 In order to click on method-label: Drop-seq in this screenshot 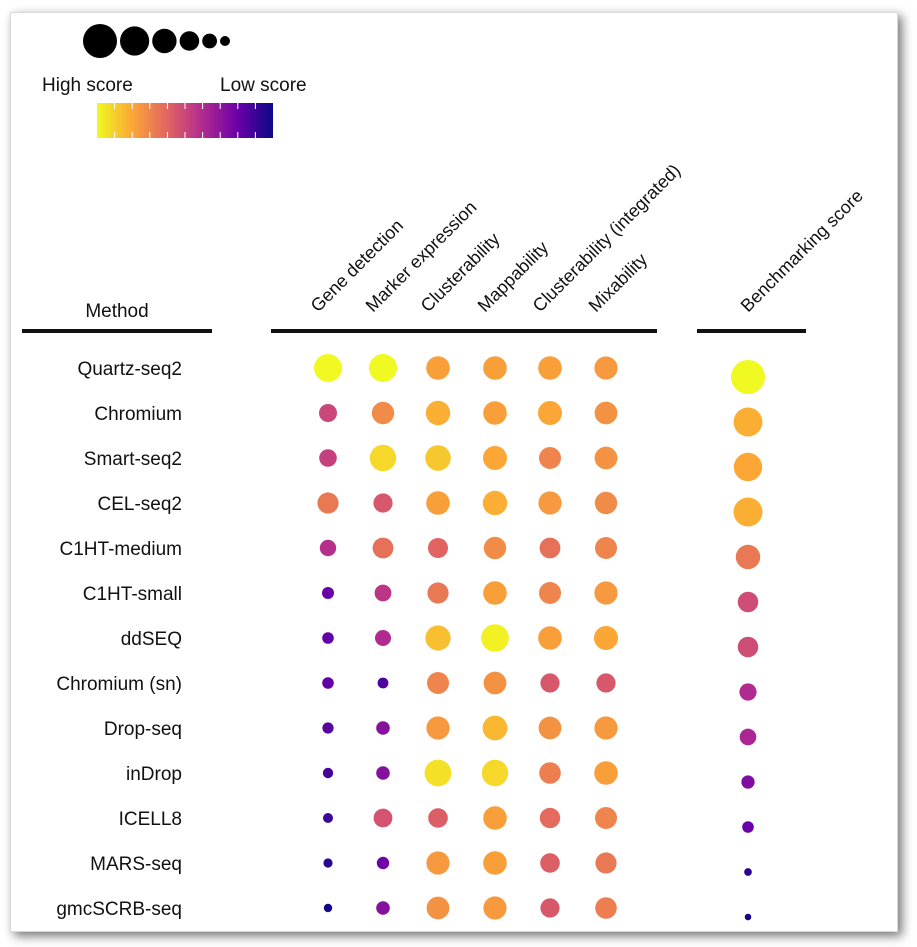, I will do `click(143, 729)`.